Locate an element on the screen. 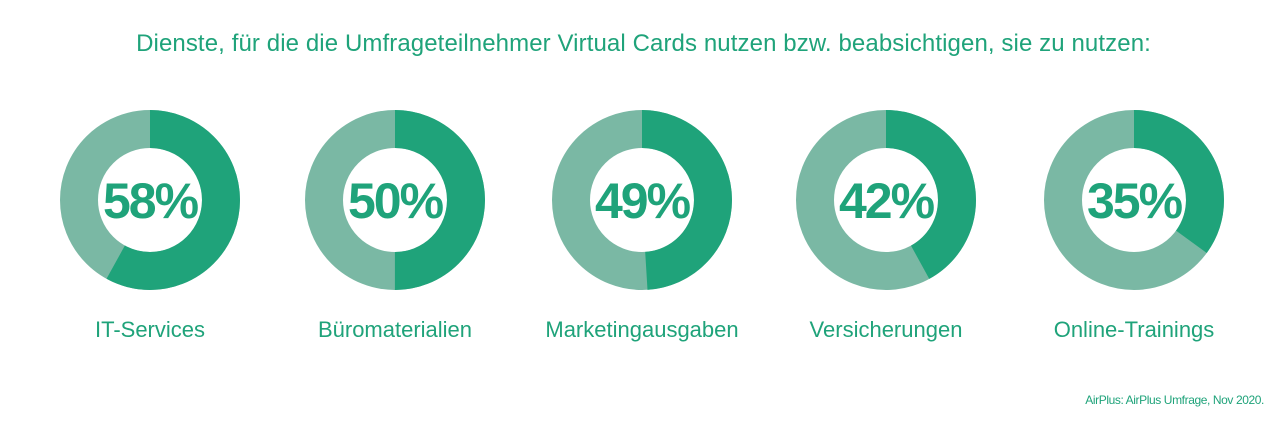 This screenshot has width=1287, height=438. donut-büromaterialien: 50% is located at coordinates (395, 200).